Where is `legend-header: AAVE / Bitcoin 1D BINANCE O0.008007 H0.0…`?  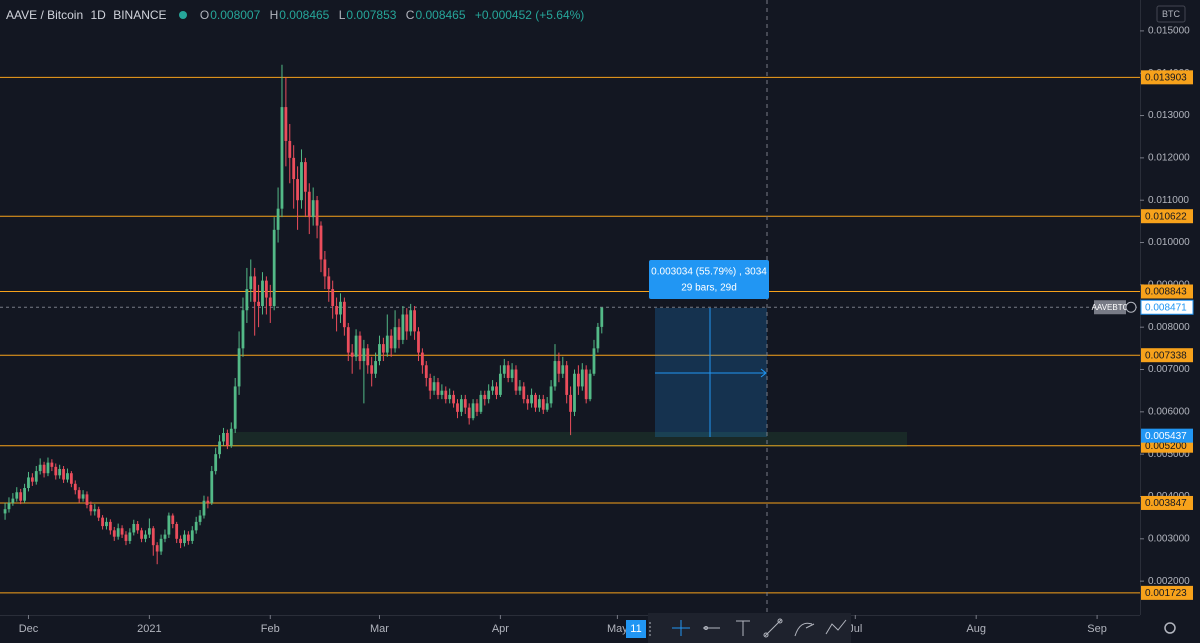 legend-header: AAVE / Bitcoin 1D BINANCE O0.008007 H0.0… is located at coordinates (298, 15).